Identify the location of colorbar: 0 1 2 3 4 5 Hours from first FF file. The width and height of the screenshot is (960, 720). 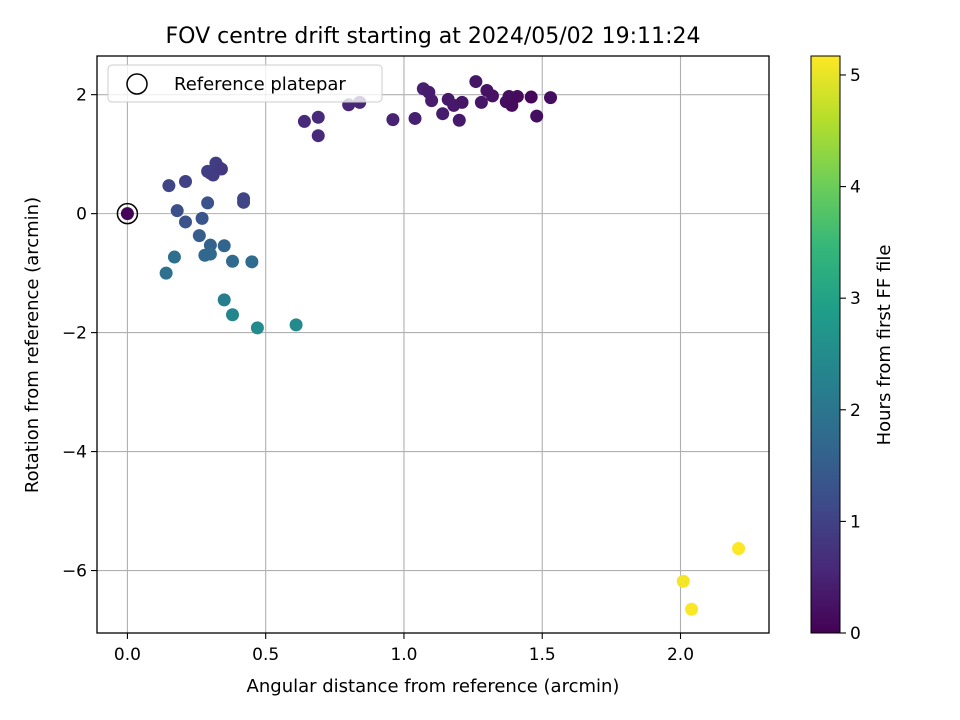
(852, 349).